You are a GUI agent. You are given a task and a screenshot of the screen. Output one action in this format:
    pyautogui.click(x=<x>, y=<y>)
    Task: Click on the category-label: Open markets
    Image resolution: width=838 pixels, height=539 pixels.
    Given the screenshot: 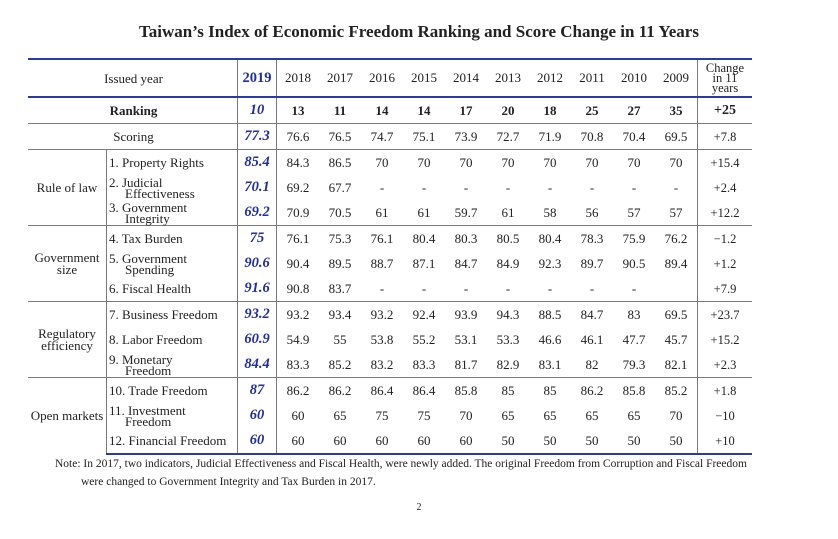 What is the action you would take?
    pyautogui.click(x=67, y=415)
    